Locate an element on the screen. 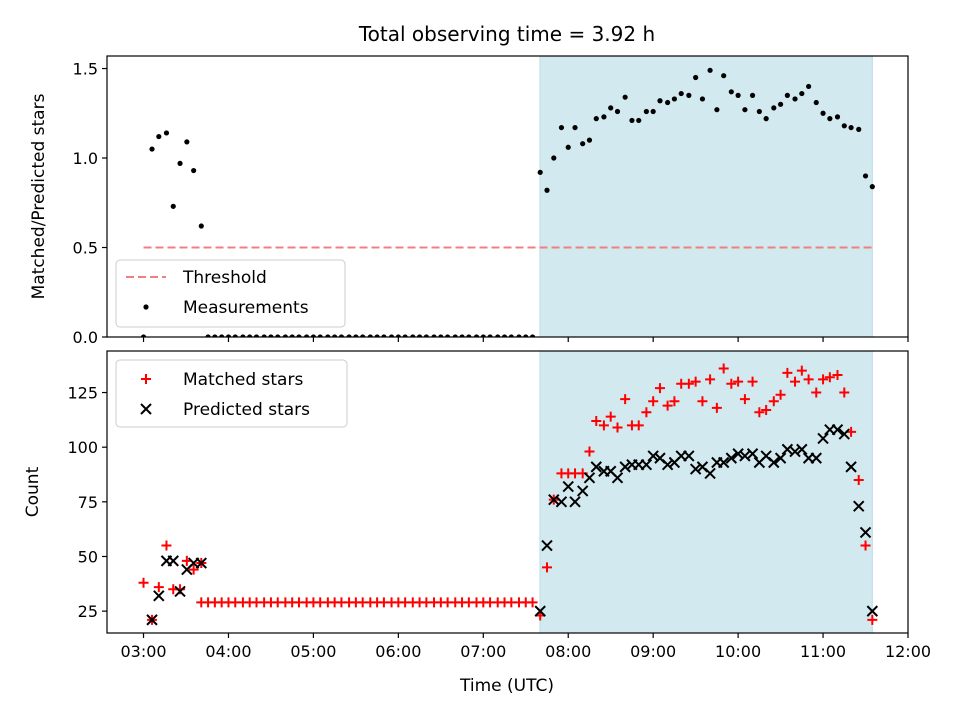 The width and height of the screenshot is (960, 720). x-tick-label: 07:00 is located at coordinates (483, 651).